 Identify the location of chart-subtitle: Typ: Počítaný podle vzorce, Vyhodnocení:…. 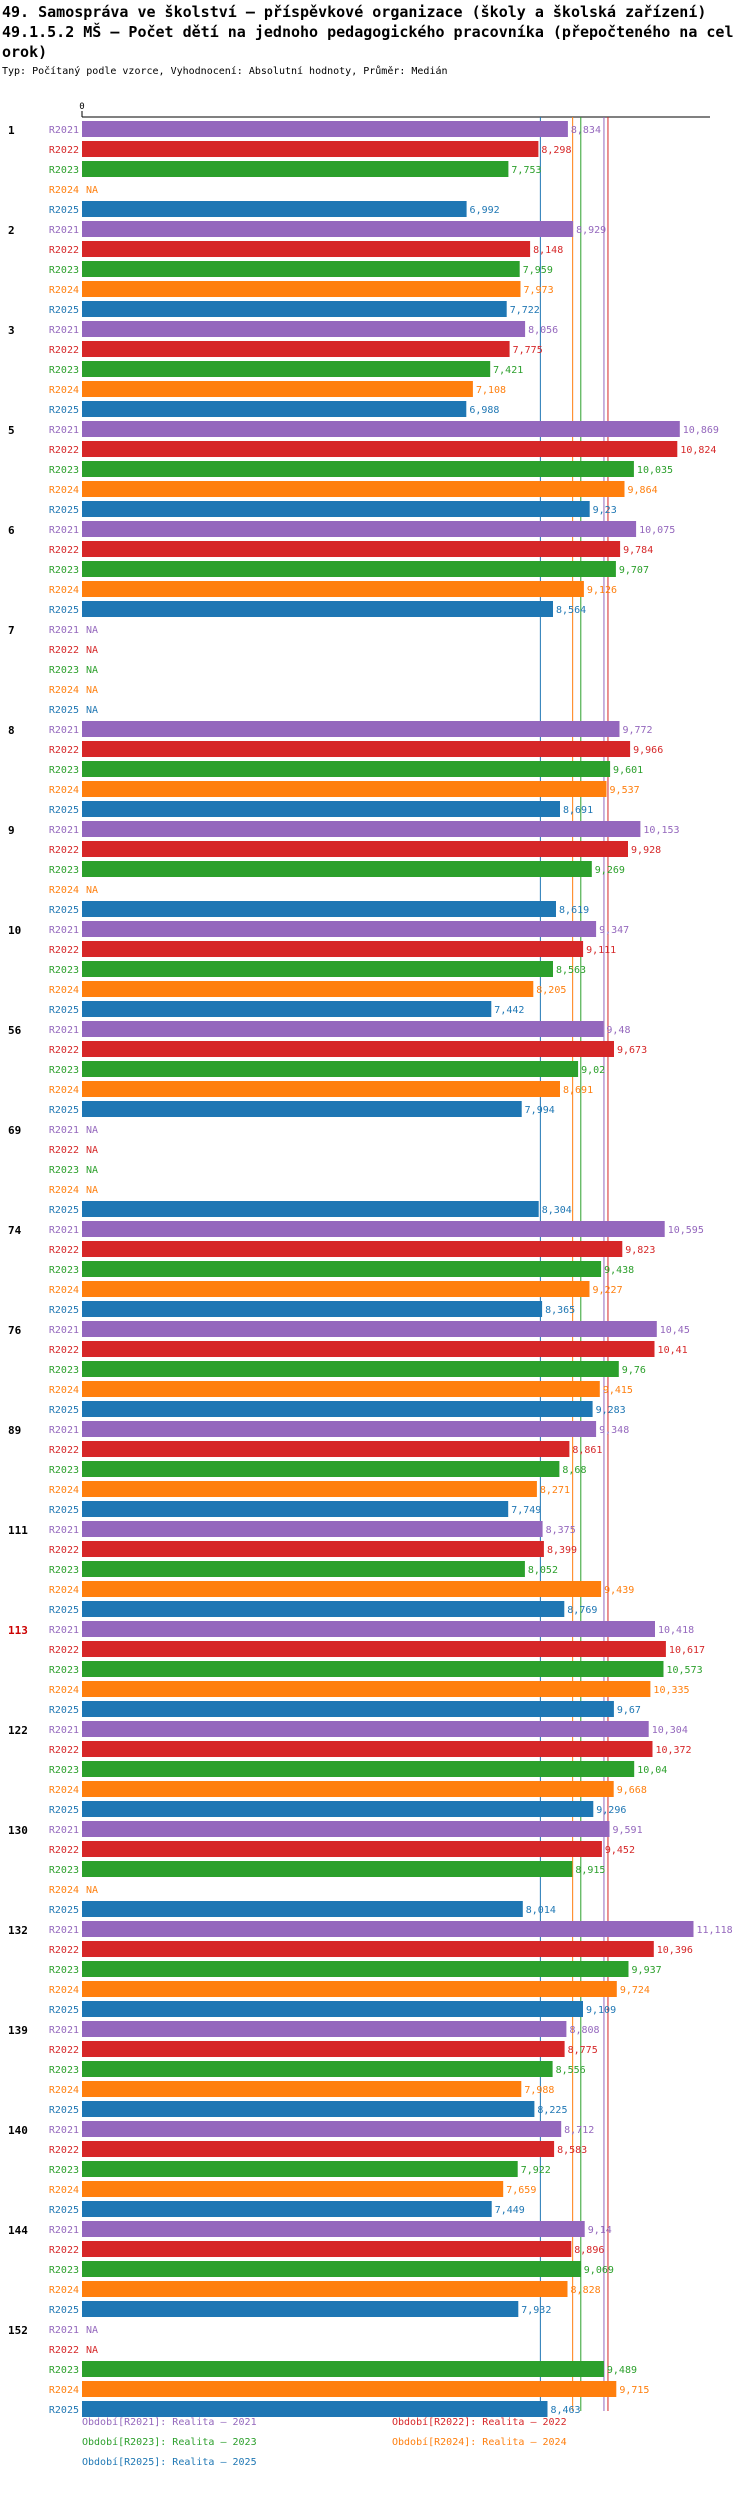
(225, 71).